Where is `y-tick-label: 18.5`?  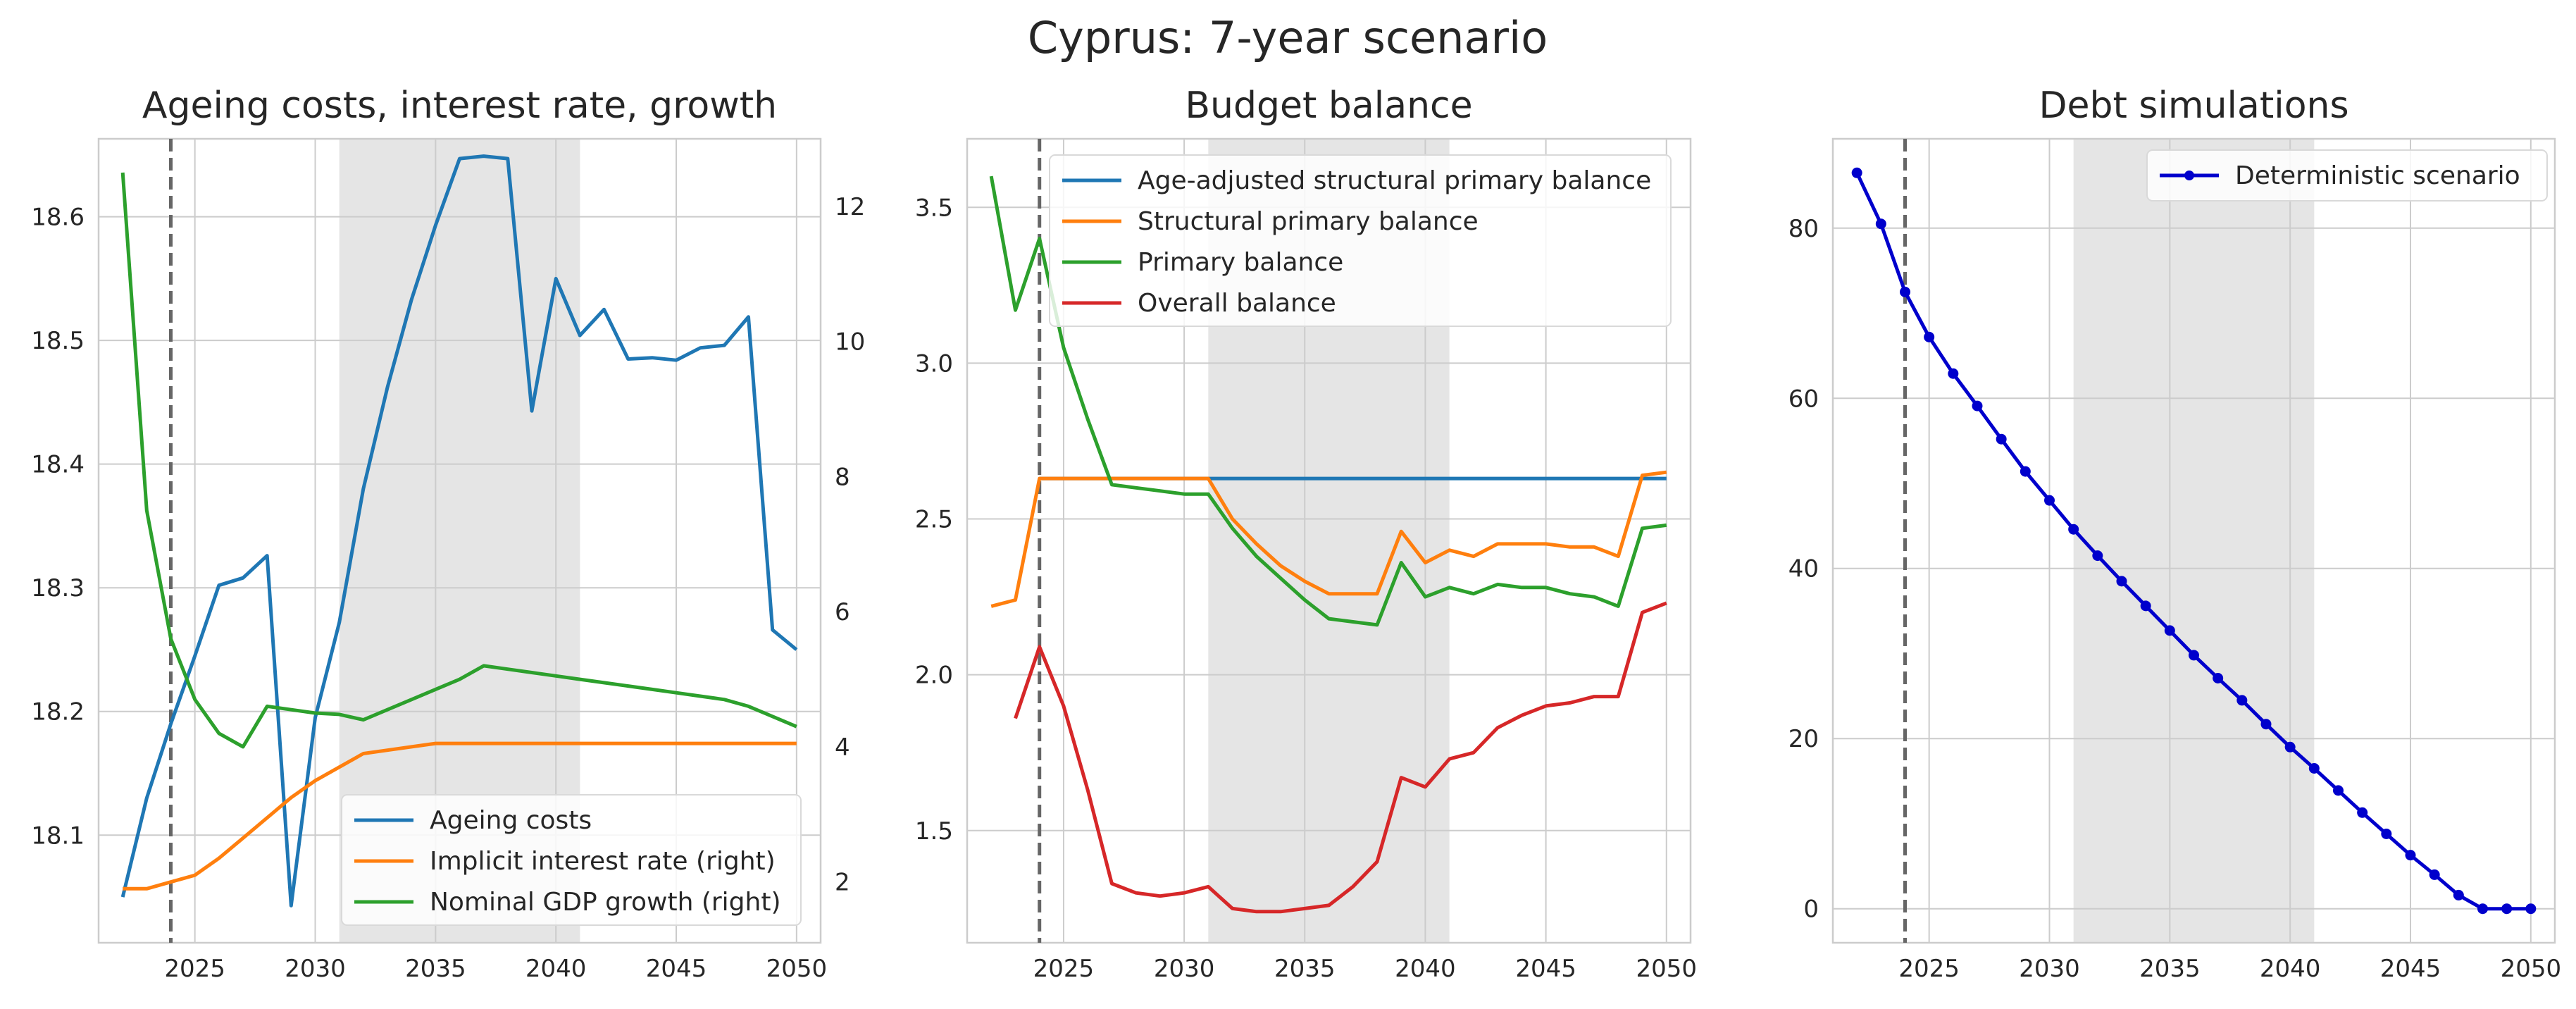
y-tick-label: 18.5 is located at coordinates (58, 341).